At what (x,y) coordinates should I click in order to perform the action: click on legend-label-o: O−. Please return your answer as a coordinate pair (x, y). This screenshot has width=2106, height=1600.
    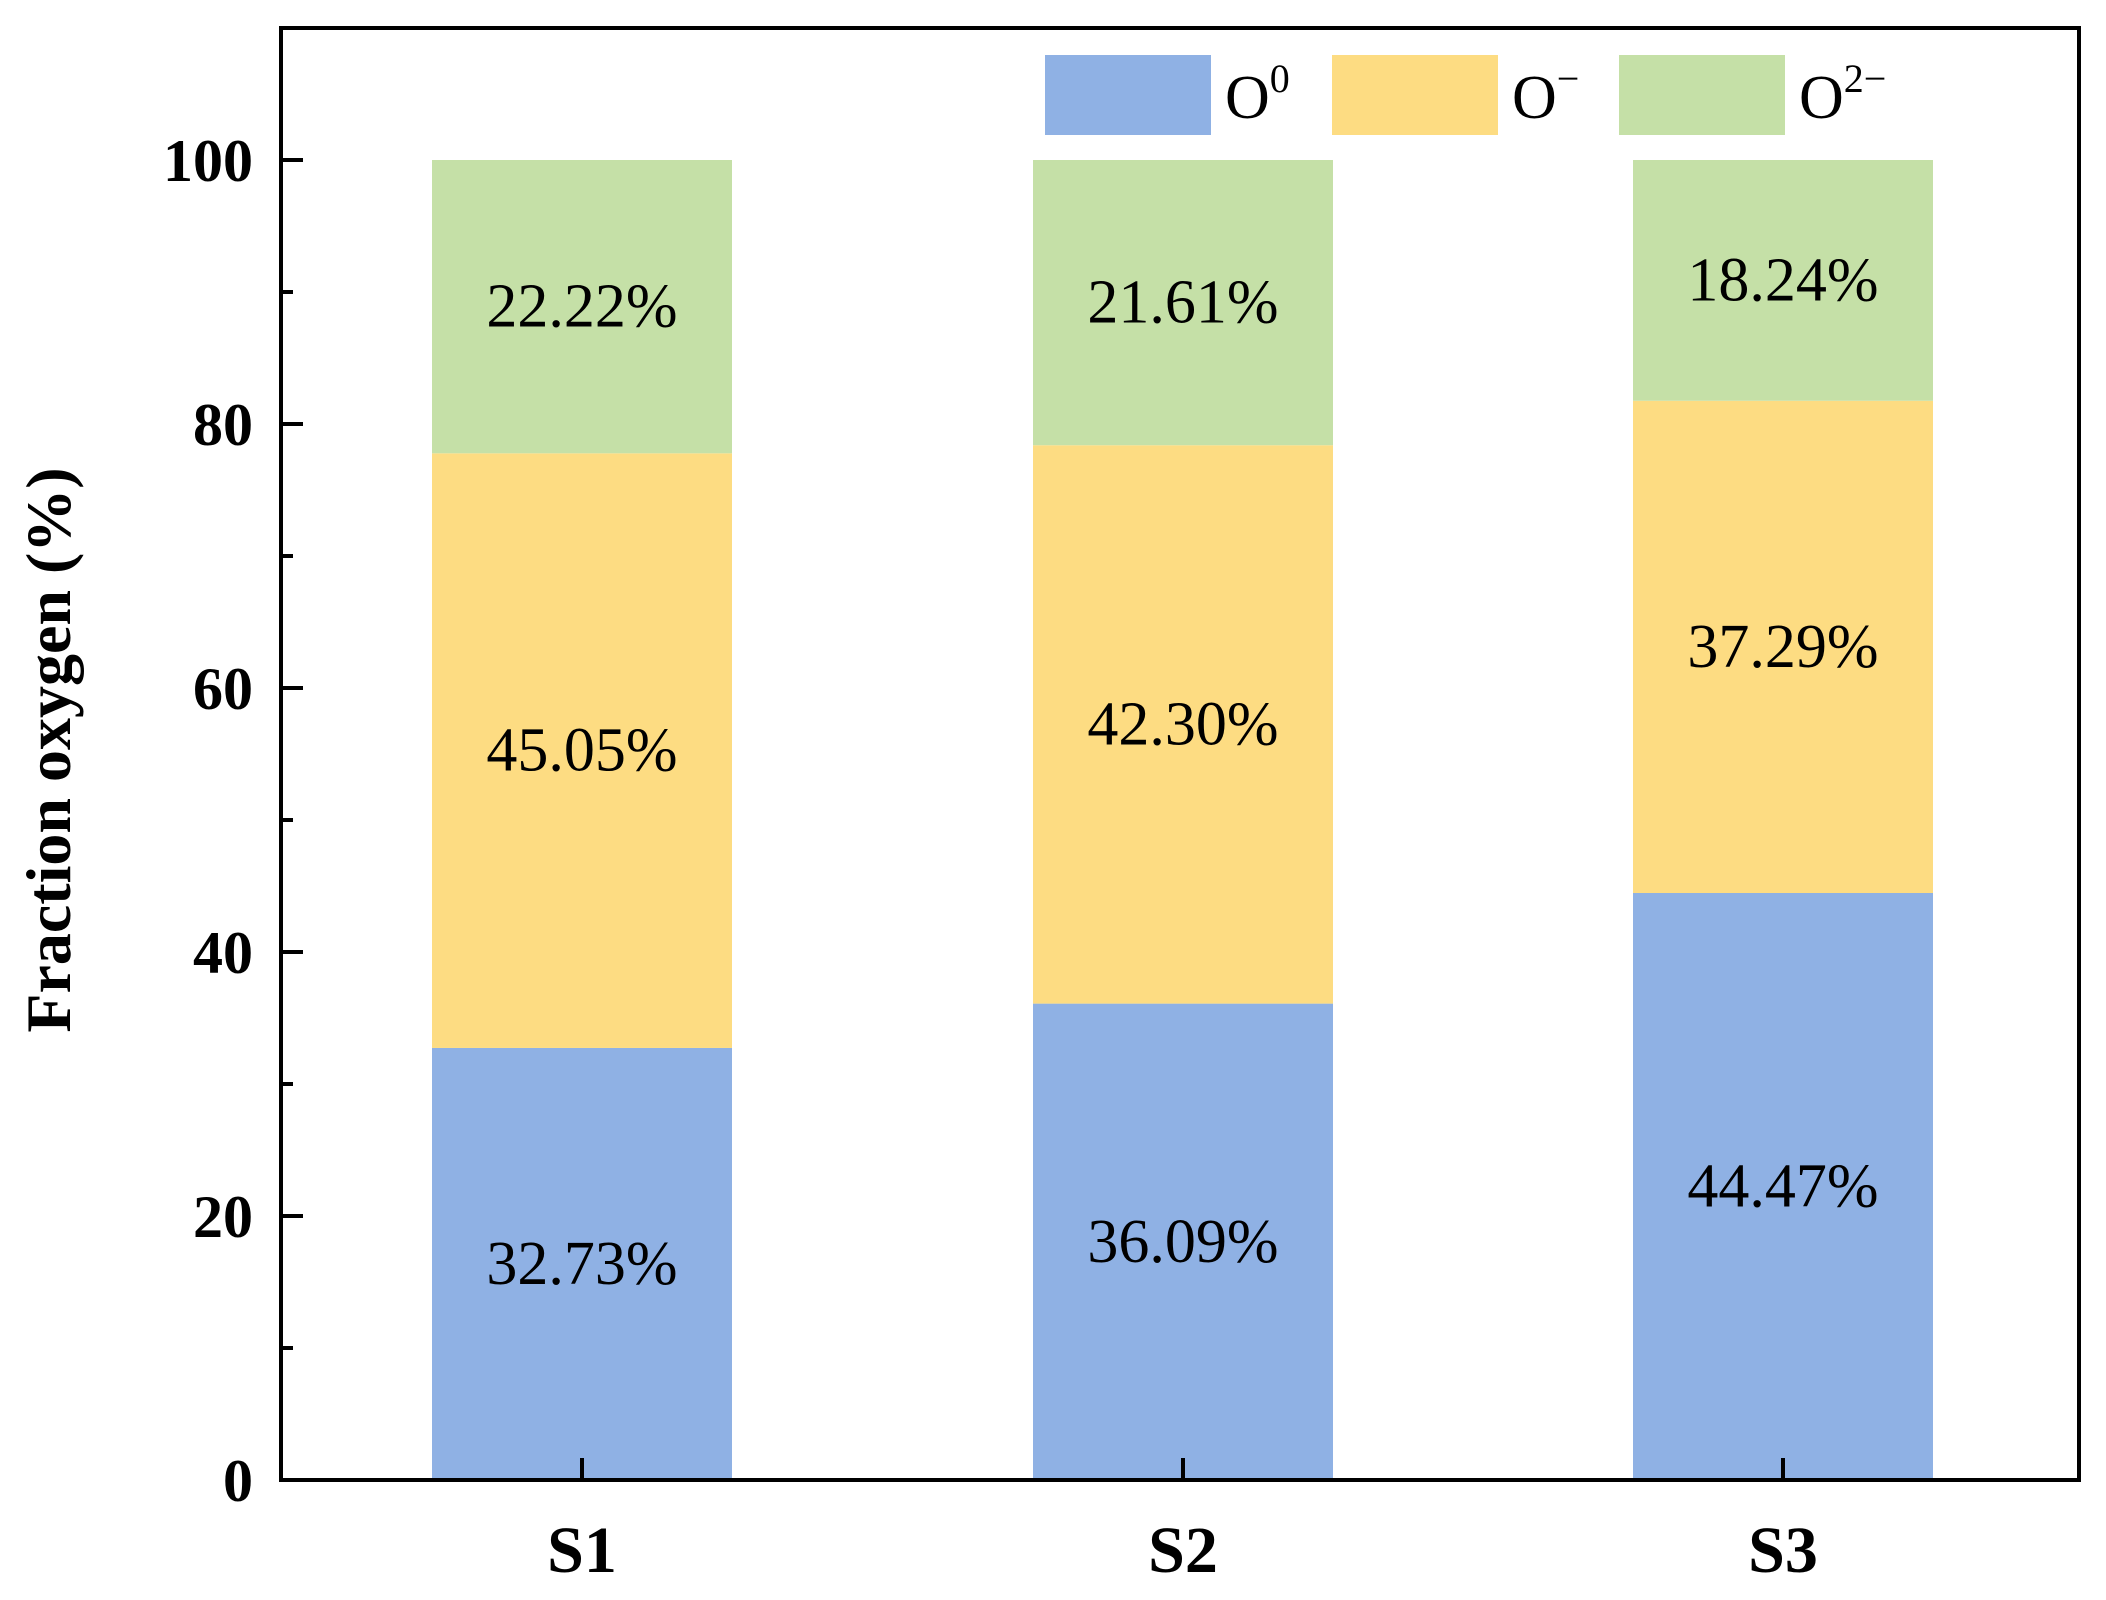
    Looking at the image, I should click on (1545, 94).